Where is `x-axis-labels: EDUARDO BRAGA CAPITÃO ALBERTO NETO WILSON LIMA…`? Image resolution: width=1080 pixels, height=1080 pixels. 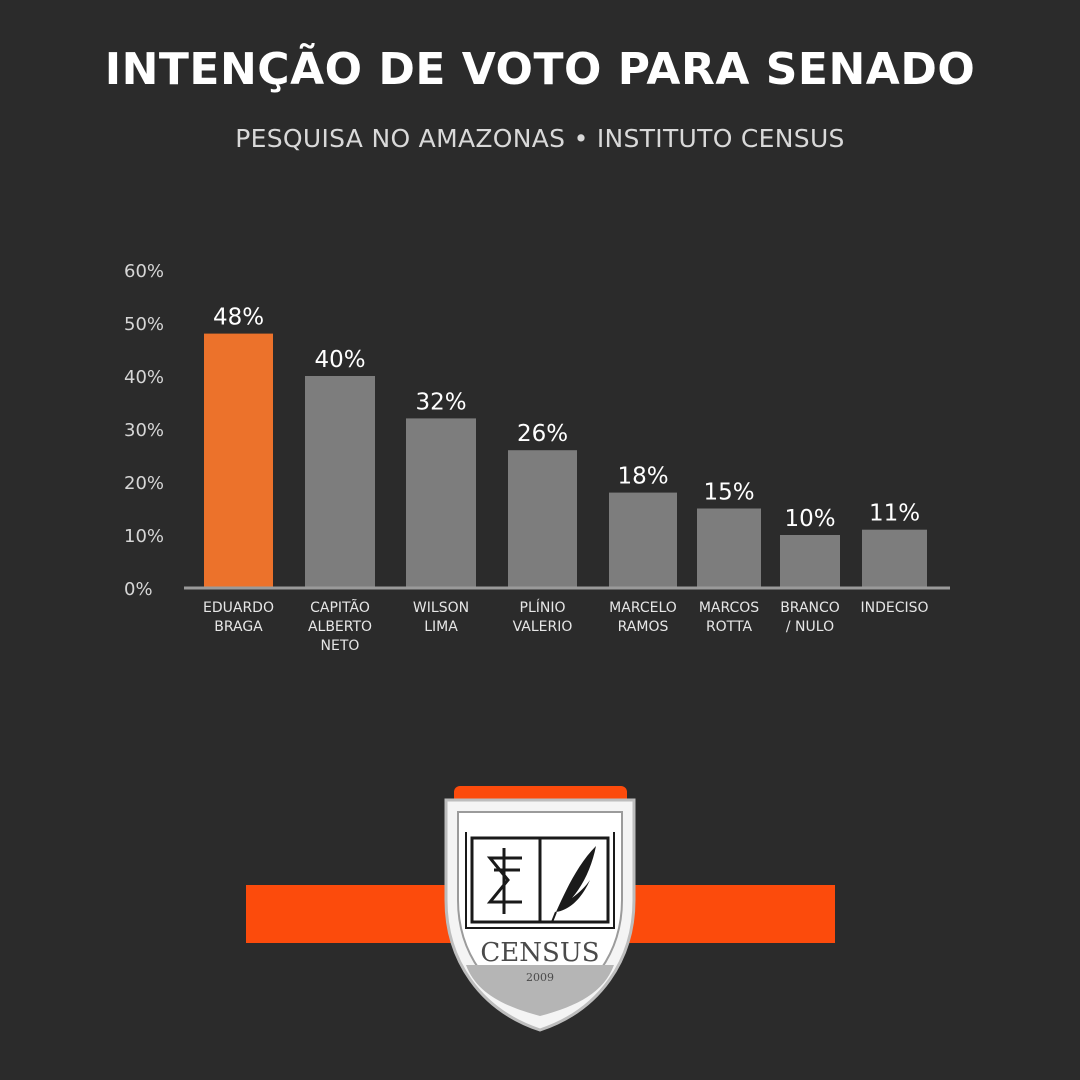 x-axis-labels: EDUARDO BRAGA CAPITÃO ALBERTO NETO WILSON LIMA… is located at coordinates (566, 626).